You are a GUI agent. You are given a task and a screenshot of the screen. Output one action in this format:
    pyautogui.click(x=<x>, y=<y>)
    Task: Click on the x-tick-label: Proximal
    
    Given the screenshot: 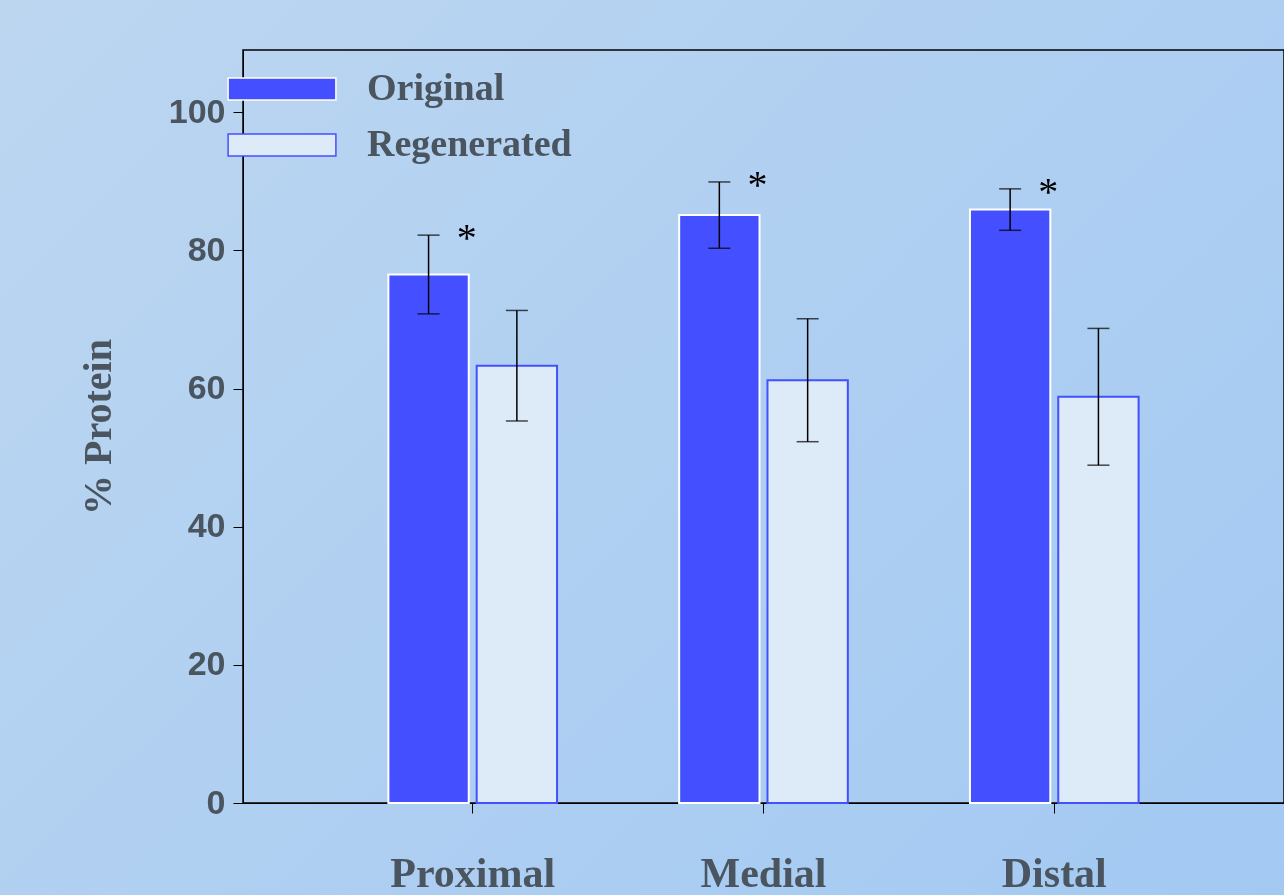 What is the action you would take?
    pyautogui.click(x=473, y=872)
    